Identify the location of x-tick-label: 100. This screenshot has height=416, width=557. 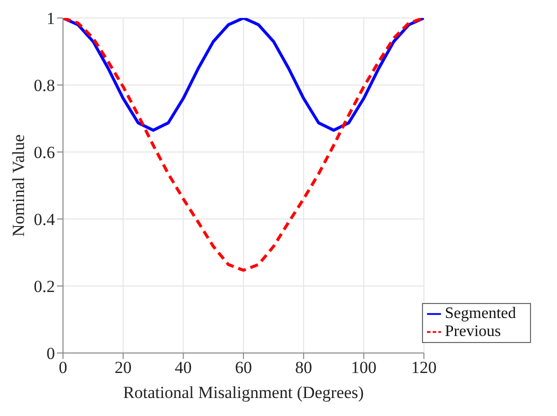
(364, 368).